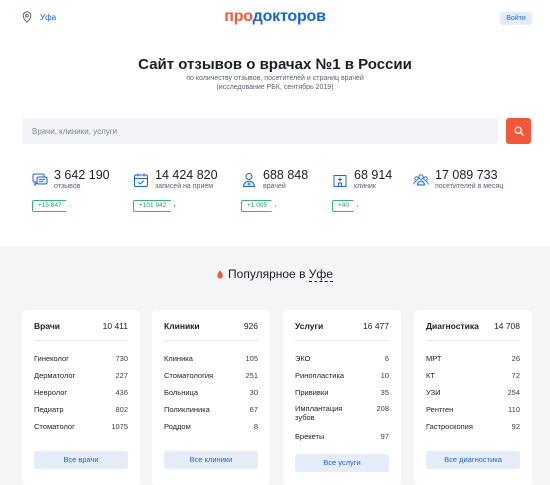 The height and width of the screenshot is (485, 550). Describe the element at coordinates (312, 392) in the screenshot. I see `item-name: Прививки` at that location.